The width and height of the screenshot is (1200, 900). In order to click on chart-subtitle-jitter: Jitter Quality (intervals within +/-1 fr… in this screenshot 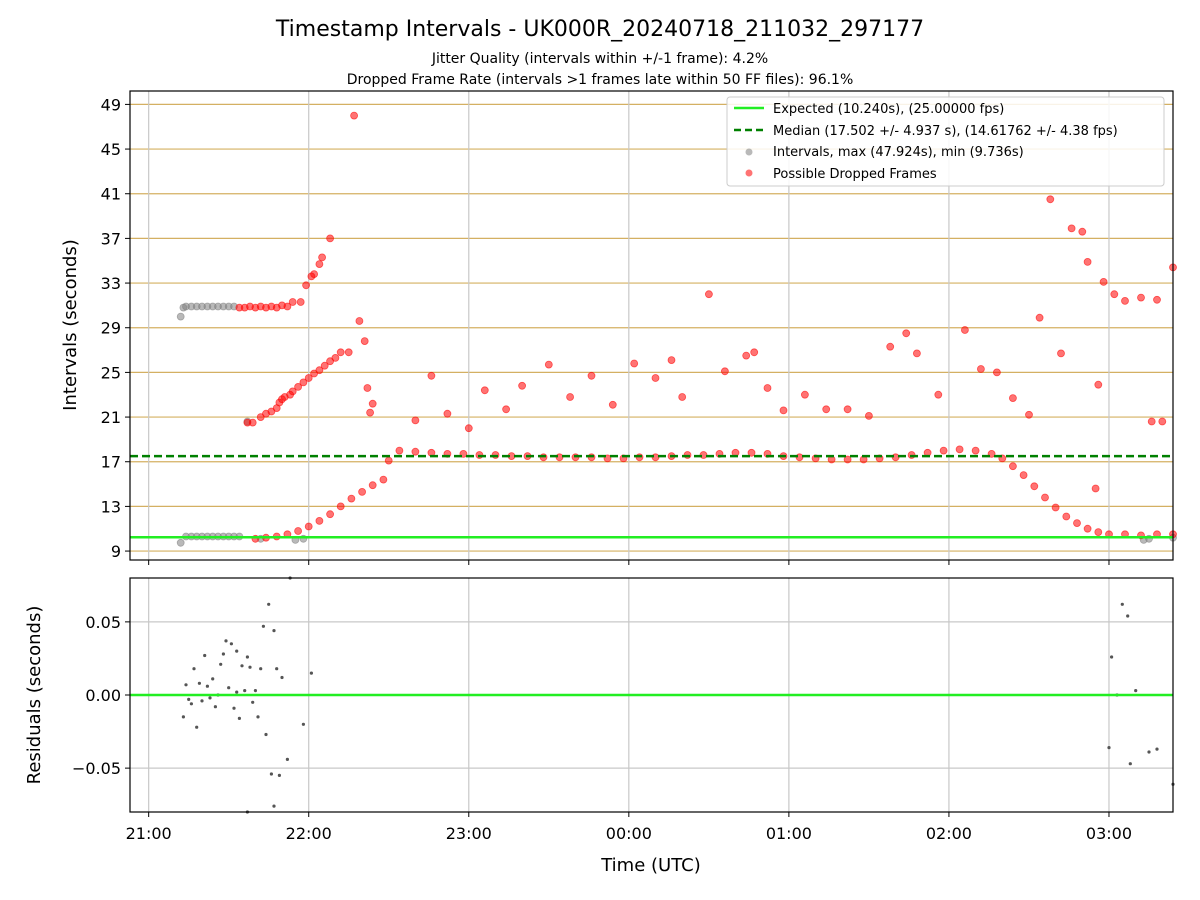, I will do `click(599, 59)`.